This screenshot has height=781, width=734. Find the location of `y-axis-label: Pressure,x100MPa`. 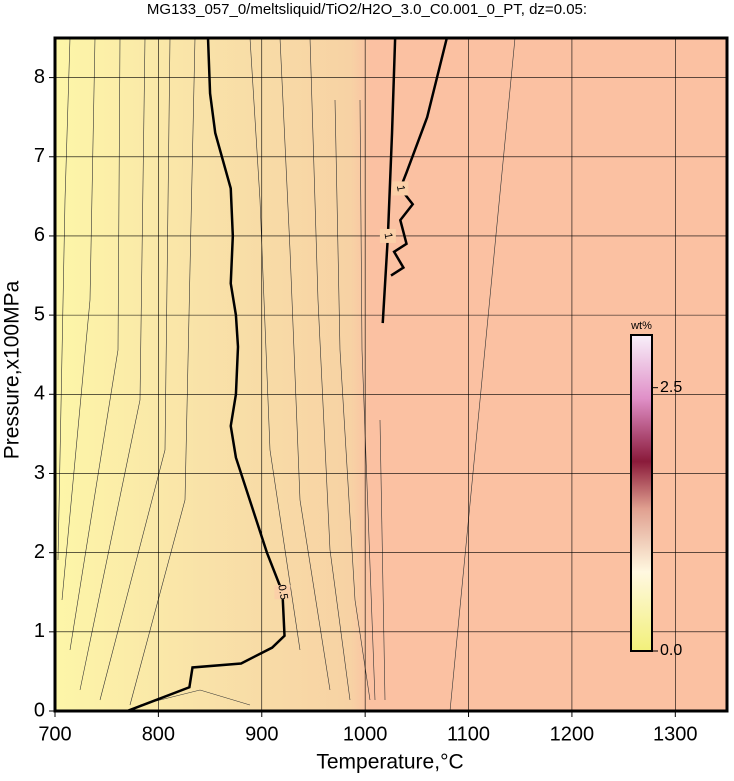

y-axis-label: Pressure,x100MPa is located at coordinates (12, 369).